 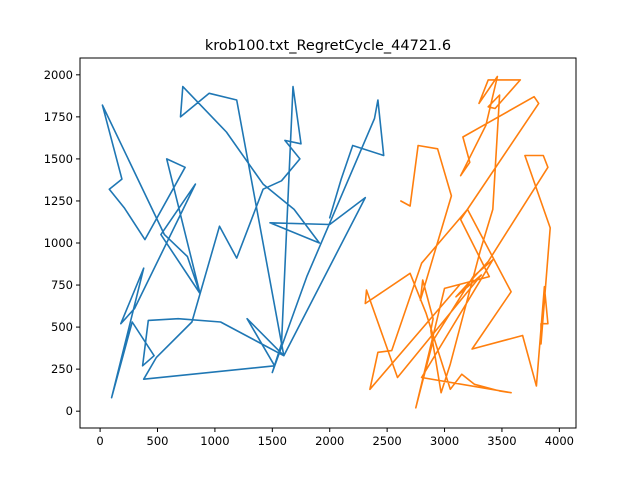 I want to click on y-tick-label: 0, so click(x=69, y=411).